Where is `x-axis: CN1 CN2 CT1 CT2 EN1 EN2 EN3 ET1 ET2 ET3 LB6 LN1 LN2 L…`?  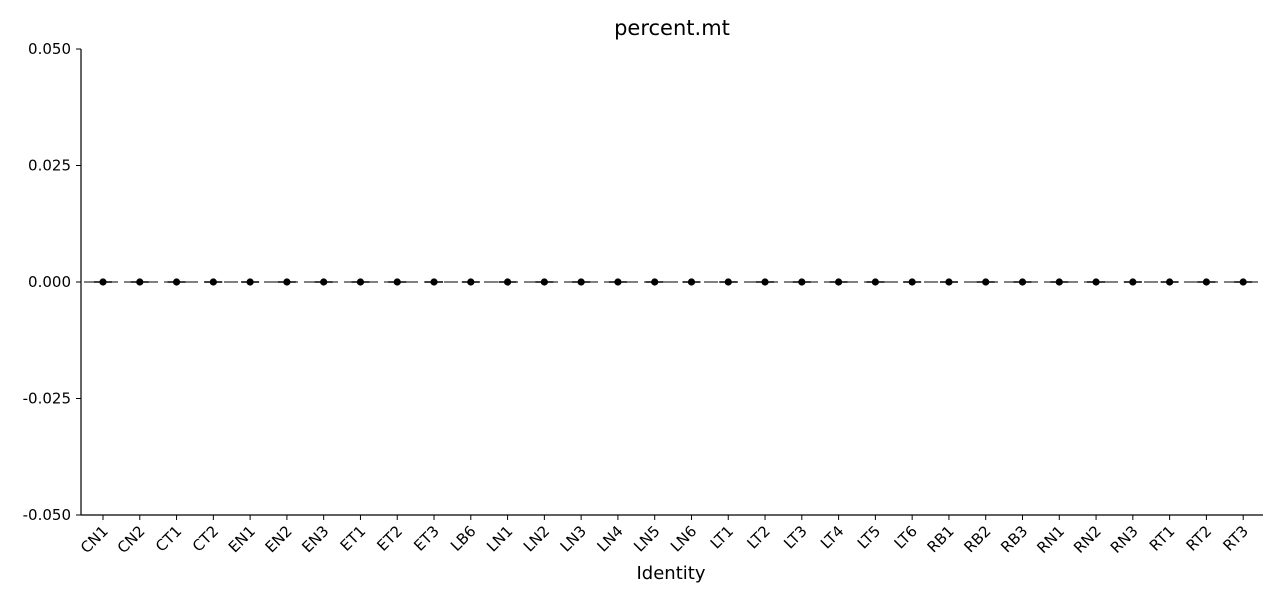
x-axis: CN1 CN2 CT1 CT2 EN1 EN2 EN3 ET1 ET2 ET3 LB6 LN1 LN2 L… is located at coordinates (670, 535).